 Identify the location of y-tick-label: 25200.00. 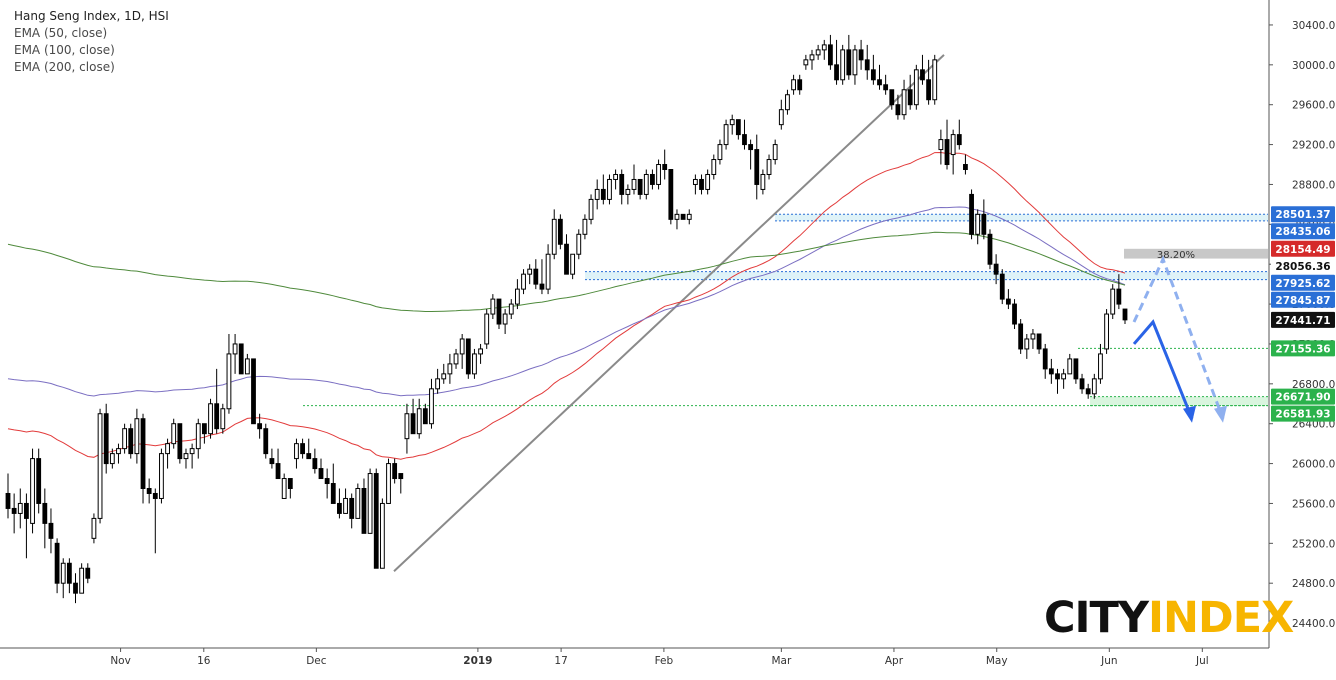
(1314, 544).